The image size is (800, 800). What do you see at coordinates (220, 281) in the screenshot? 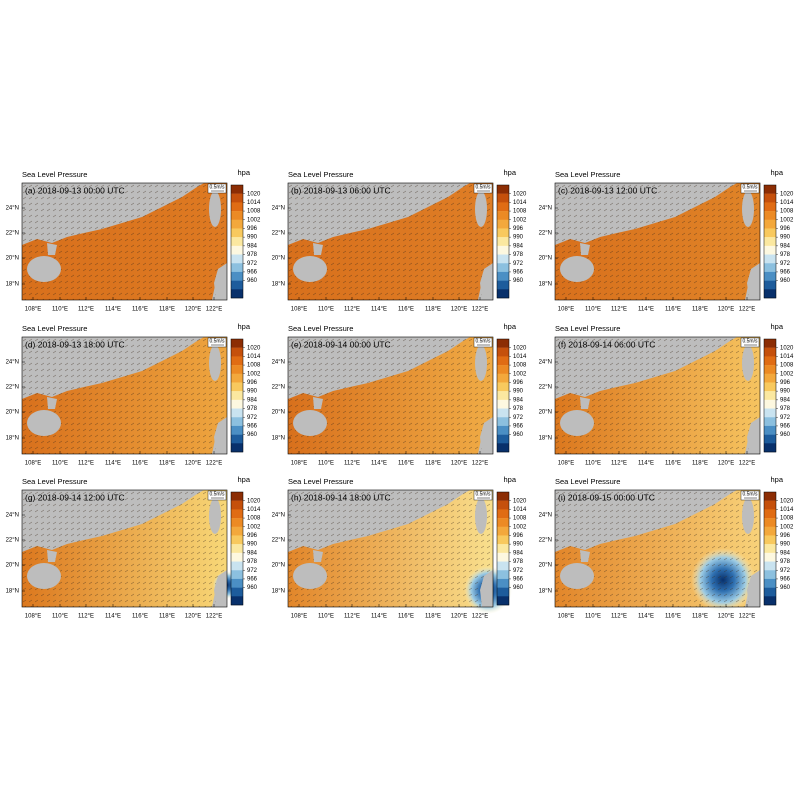
I see `luzon` at bounding box center [220, 281].